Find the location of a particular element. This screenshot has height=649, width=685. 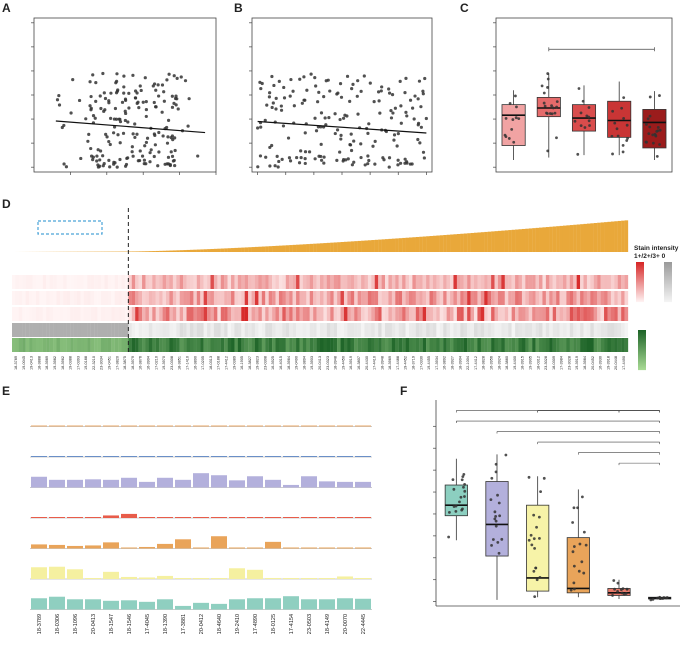

shannon-legend-step is located at coordinates (642, 352).